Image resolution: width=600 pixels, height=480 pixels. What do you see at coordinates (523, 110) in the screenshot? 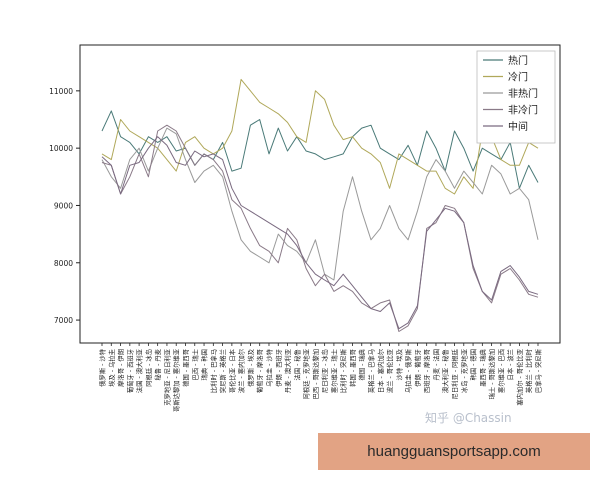
I see `legend-label: 非冷门` at bounding box center [523, 110].